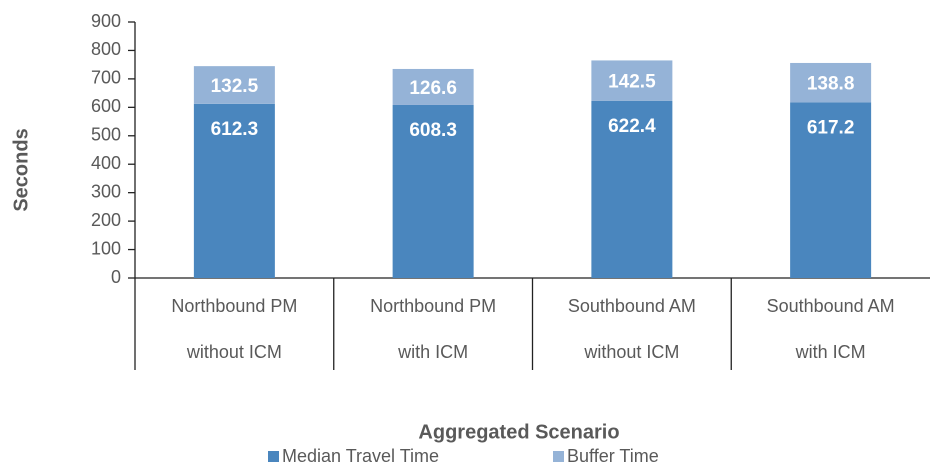 The height and width of the screenshot is (468, 930). Describe the element at coordinates (831, 127) in the screenshot. I see `data-label: 617.2` at that location.